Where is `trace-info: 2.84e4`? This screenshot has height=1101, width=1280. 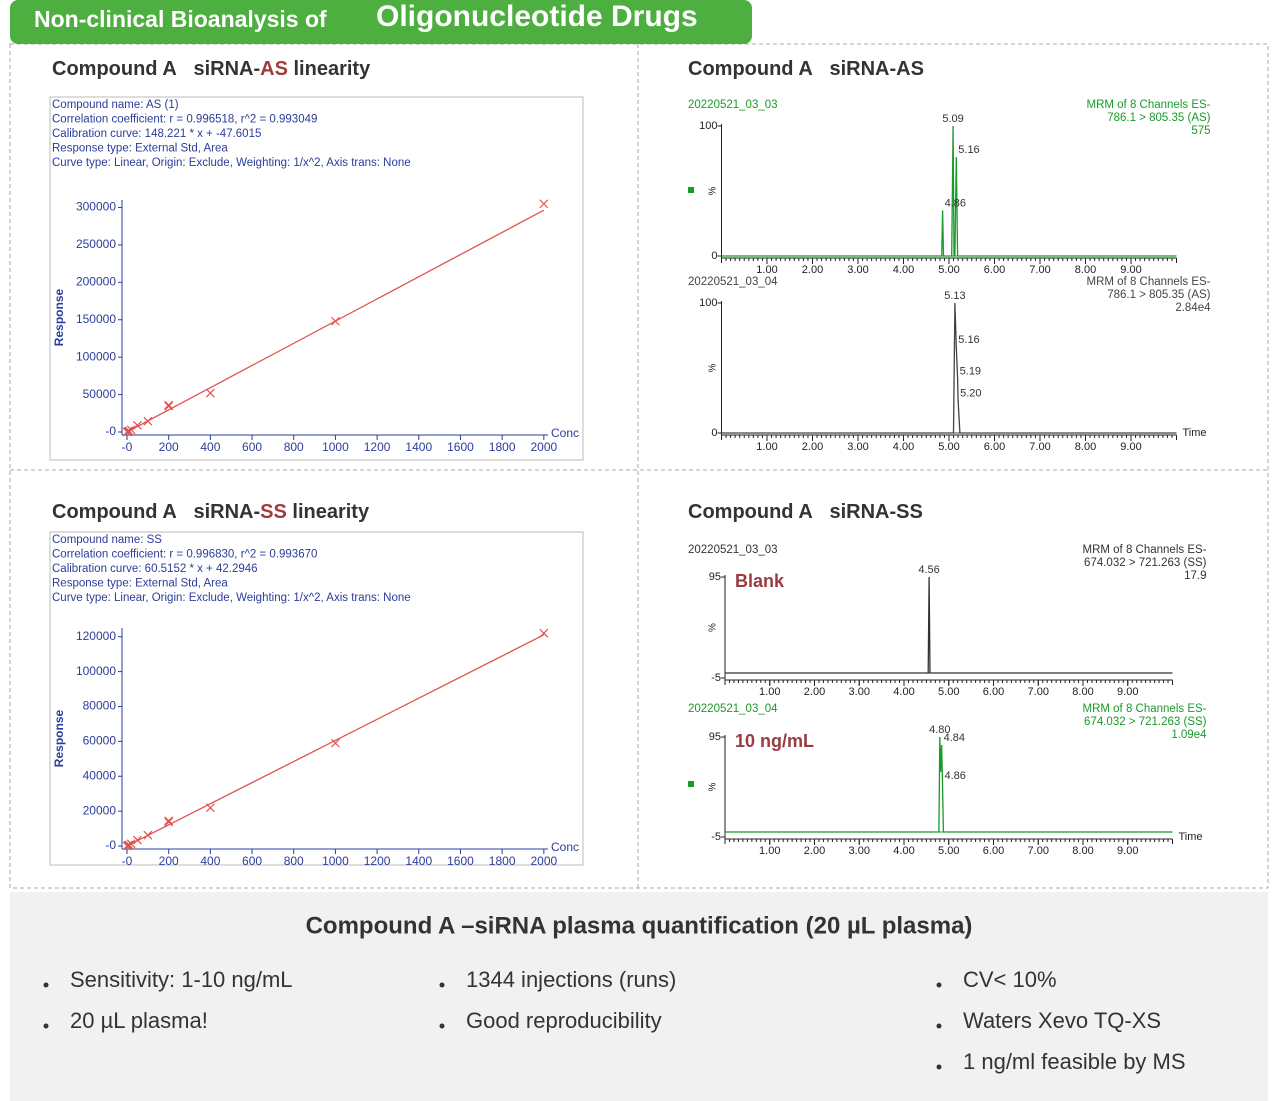
trace-info: 2.84e4 is located at coordinates (1193, 308).